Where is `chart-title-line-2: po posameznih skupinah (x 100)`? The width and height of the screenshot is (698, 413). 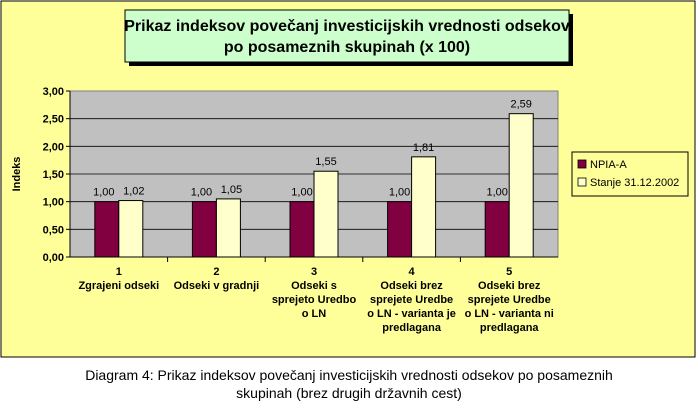 chart-title-line-2: po posameznih skupinah (x 100) is located at coordinates (347, 47).